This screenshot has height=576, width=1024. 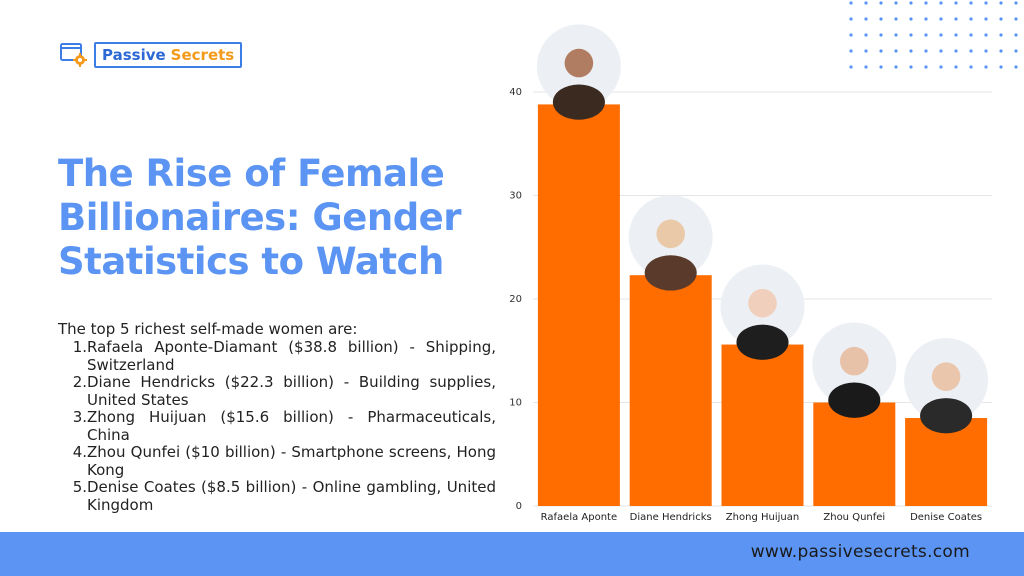 What do you see at coordinates (515, 196) in the screenshot?
I see `y-tick-label: 30` at bounding box center [515, 196].